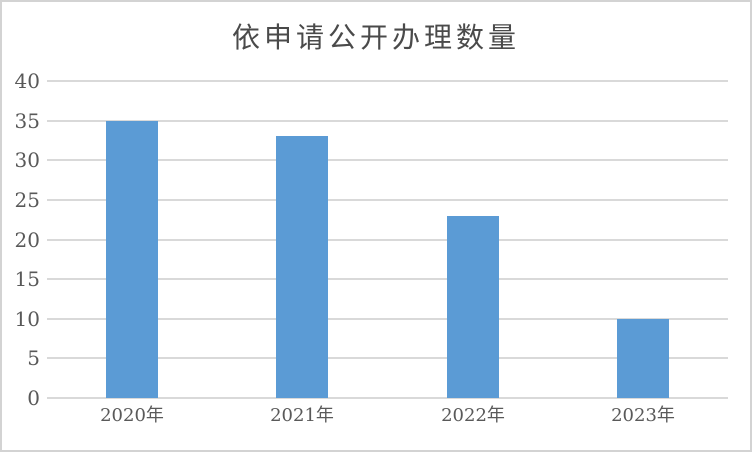 The height and width of the screenshot is (452, 752). Describe the element at coordinates (33, 358) in the screenshot. I see `y-tick-label: 5` at that location.